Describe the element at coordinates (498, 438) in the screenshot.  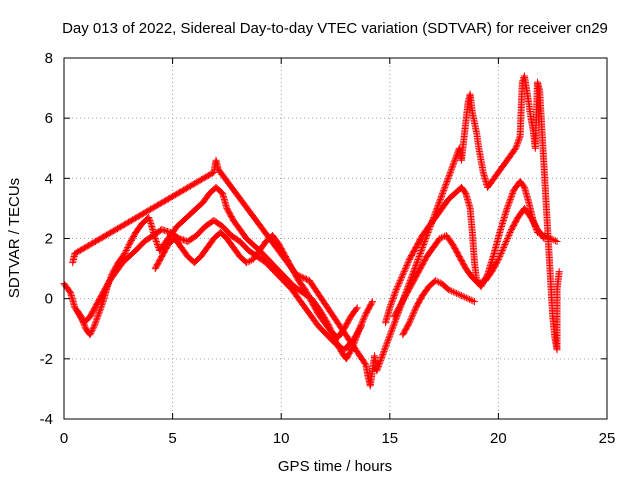
I see `x-tick-label: 20` at that location.